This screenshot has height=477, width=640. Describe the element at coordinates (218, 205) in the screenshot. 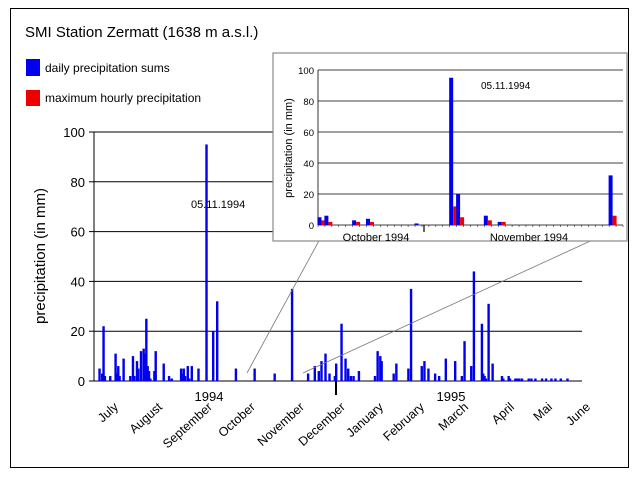

I see `main-date-annotation: 05.11.1994` at that location.